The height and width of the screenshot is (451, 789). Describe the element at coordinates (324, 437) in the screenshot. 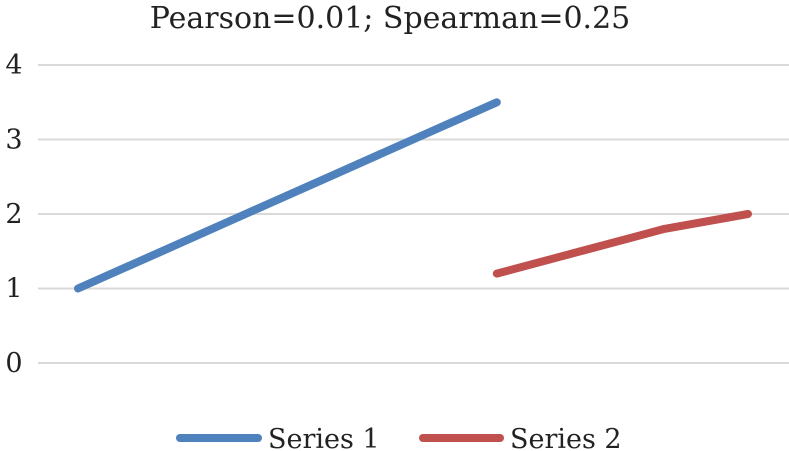

I see `legend-label-1: Series 1` at that location.